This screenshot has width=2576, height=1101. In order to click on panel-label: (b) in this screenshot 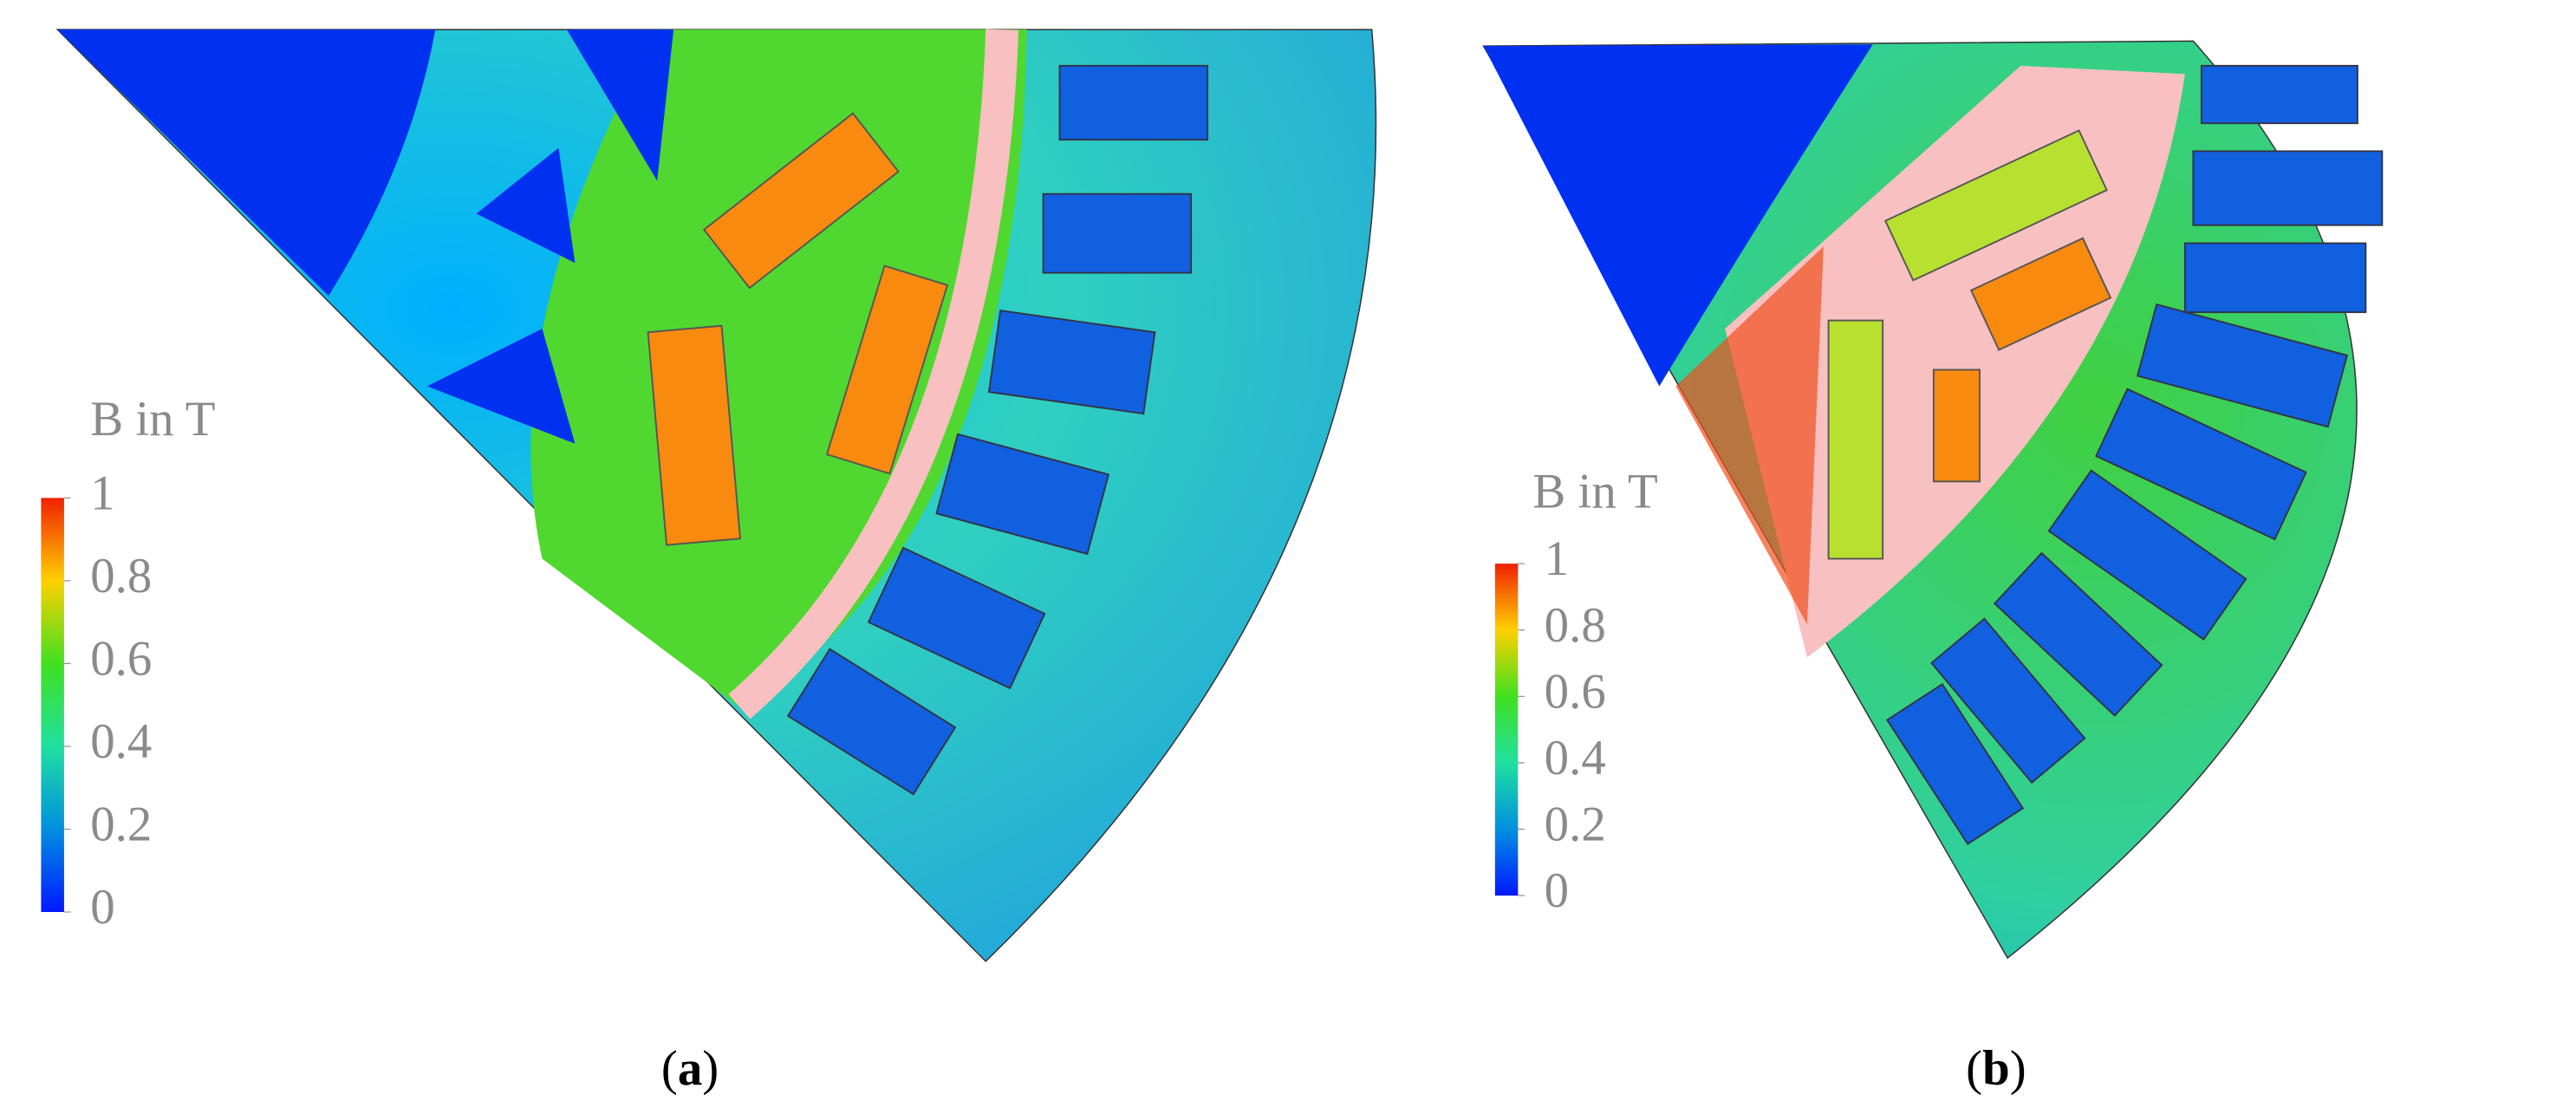, I will do `click(1996, 1068)`.